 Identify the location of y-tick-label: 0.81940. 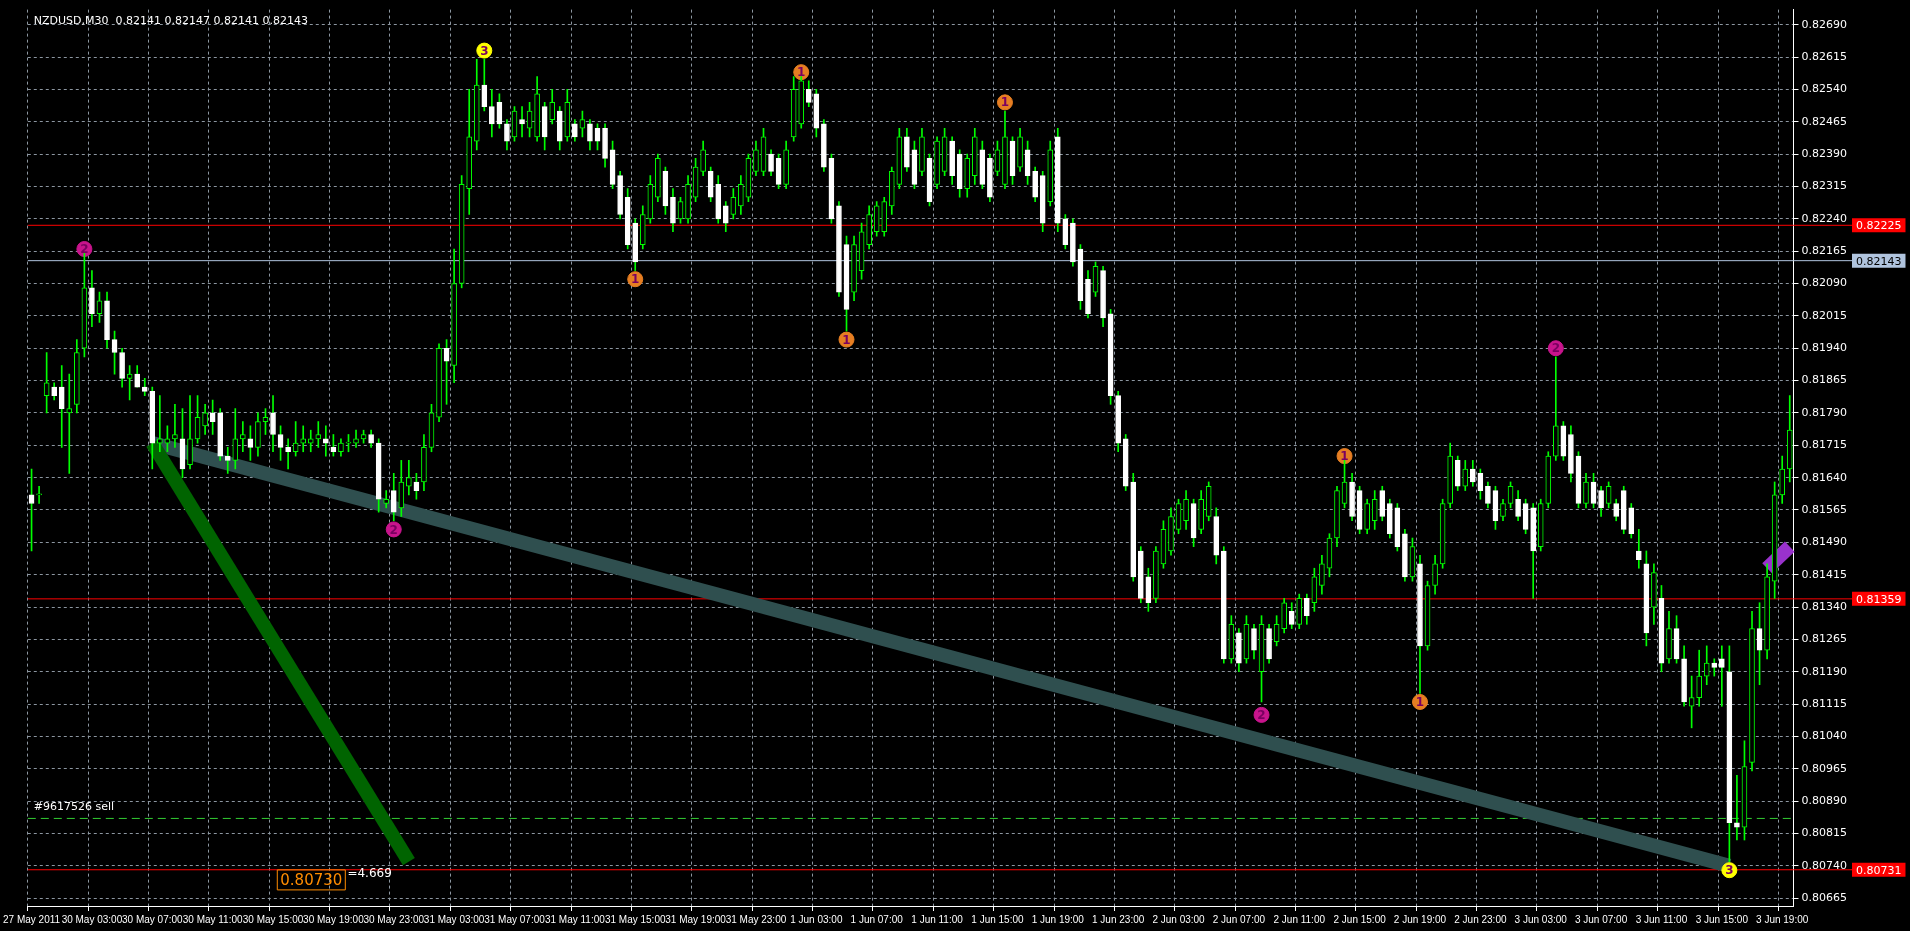
(1824, 348).